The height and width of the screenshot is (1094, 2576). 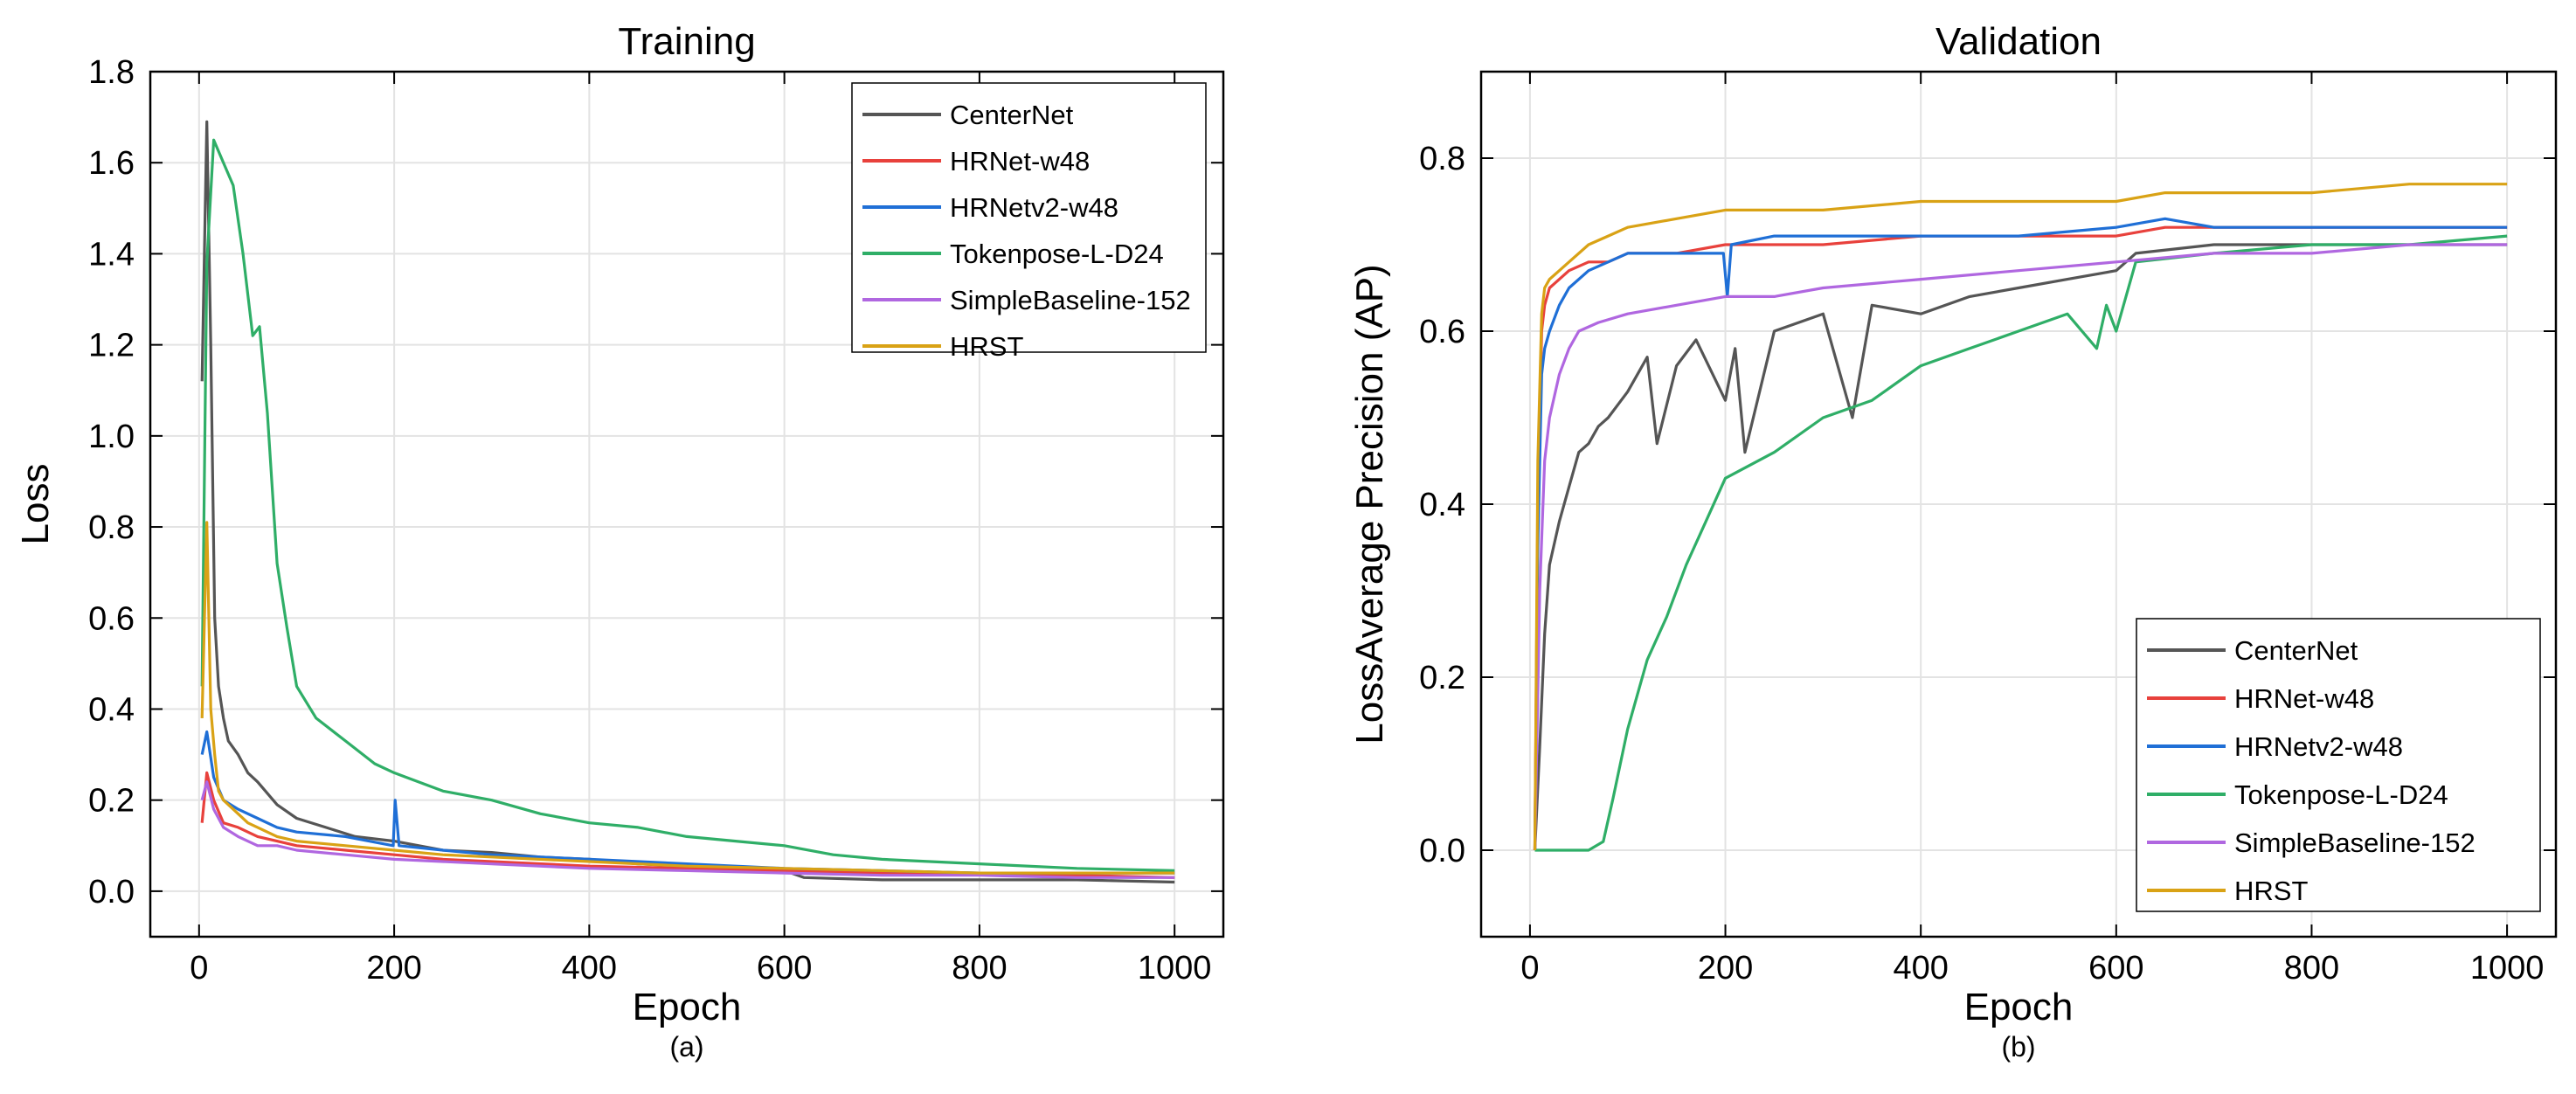 What do you see at coordinates (687, 698) in the screenshot?
I see `series-line-hrst` at bounding box center [687, 698].